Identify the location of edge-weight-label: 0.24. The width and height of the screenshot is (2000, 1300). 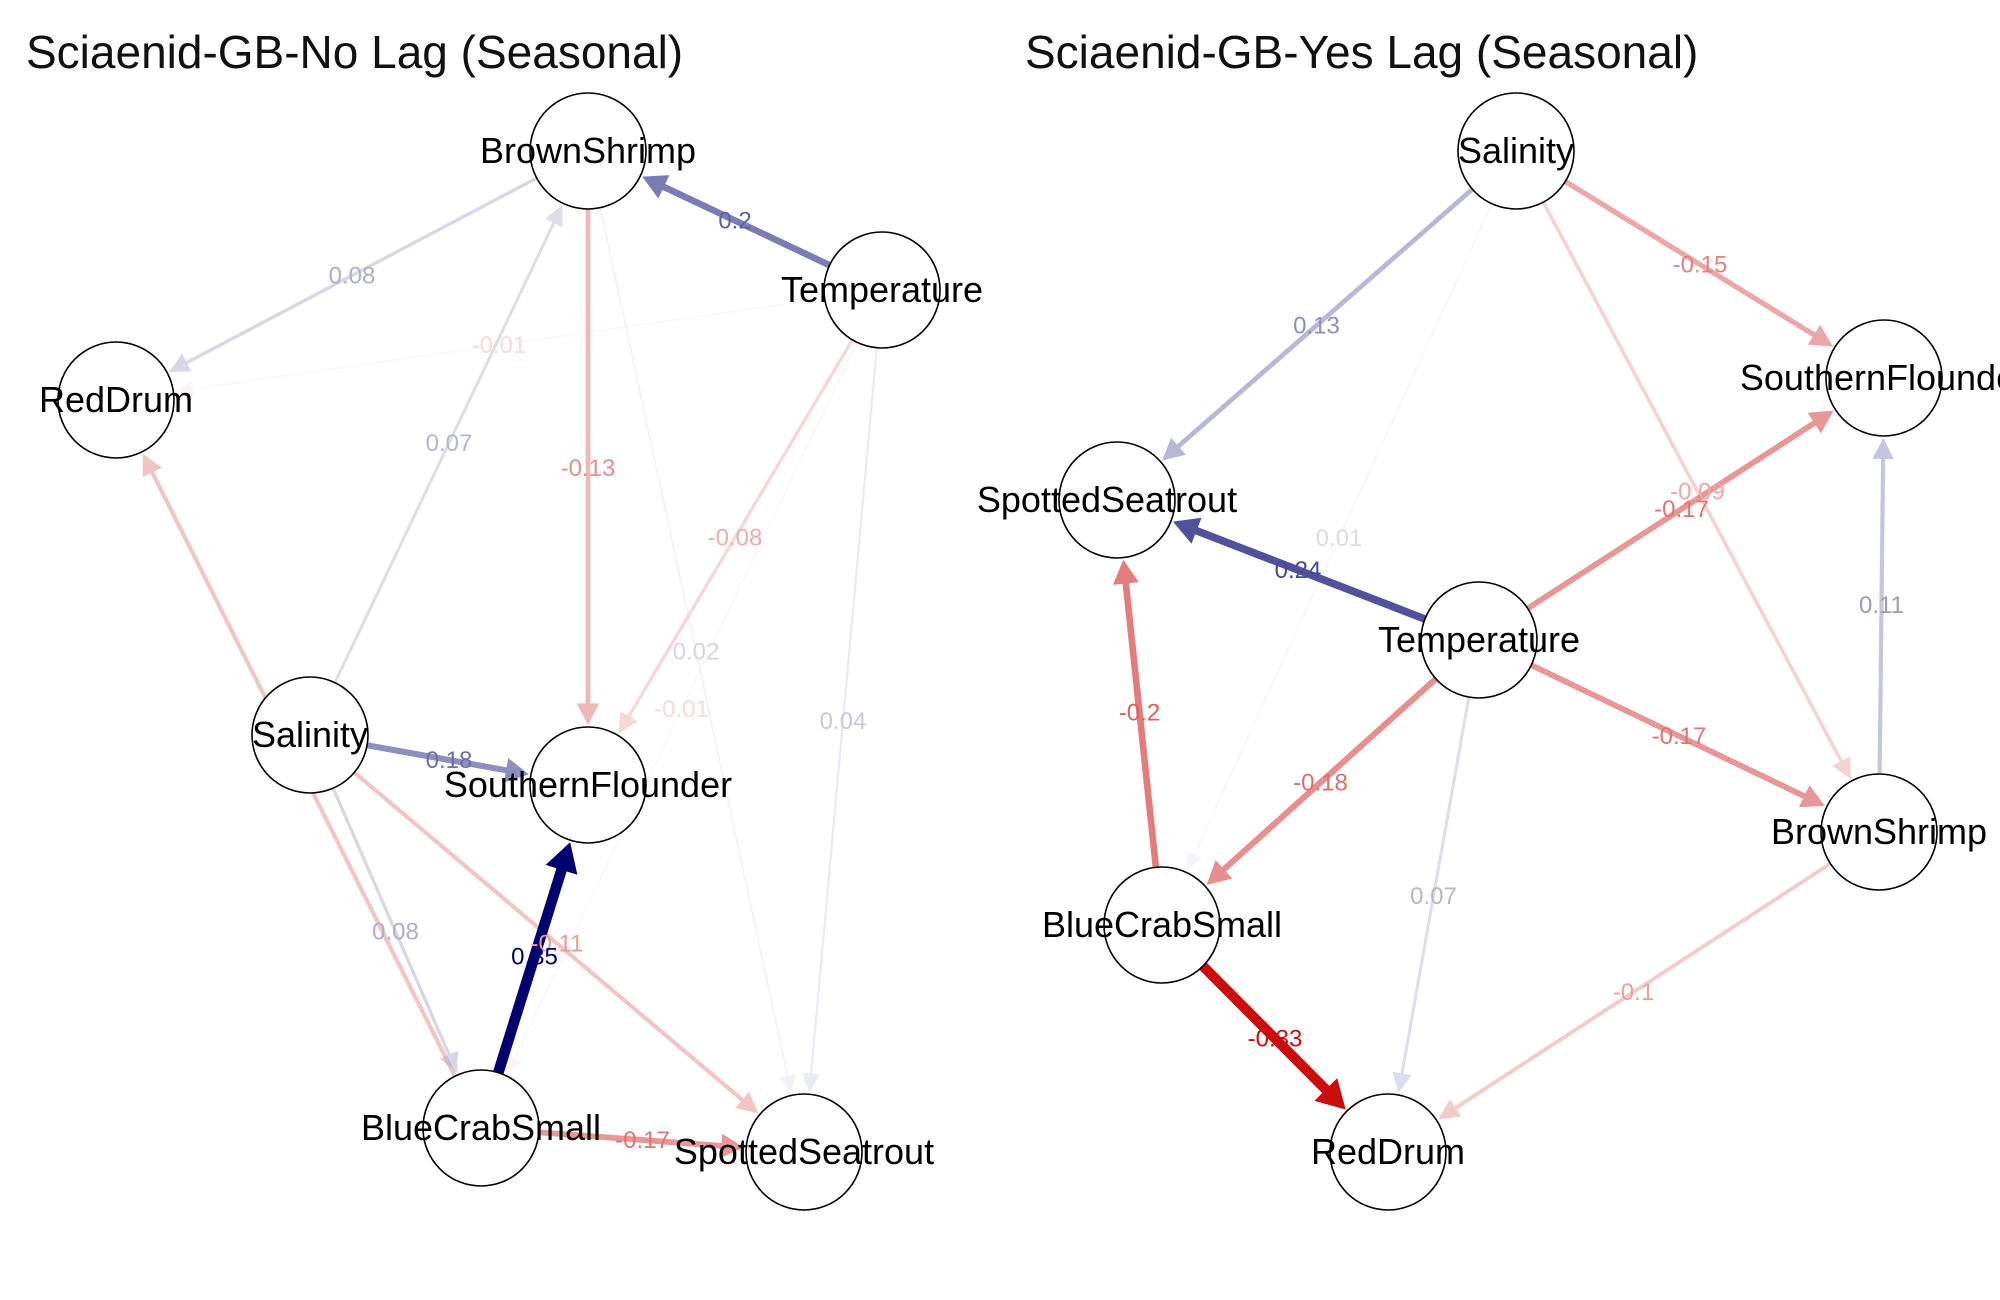
(1298, 570).